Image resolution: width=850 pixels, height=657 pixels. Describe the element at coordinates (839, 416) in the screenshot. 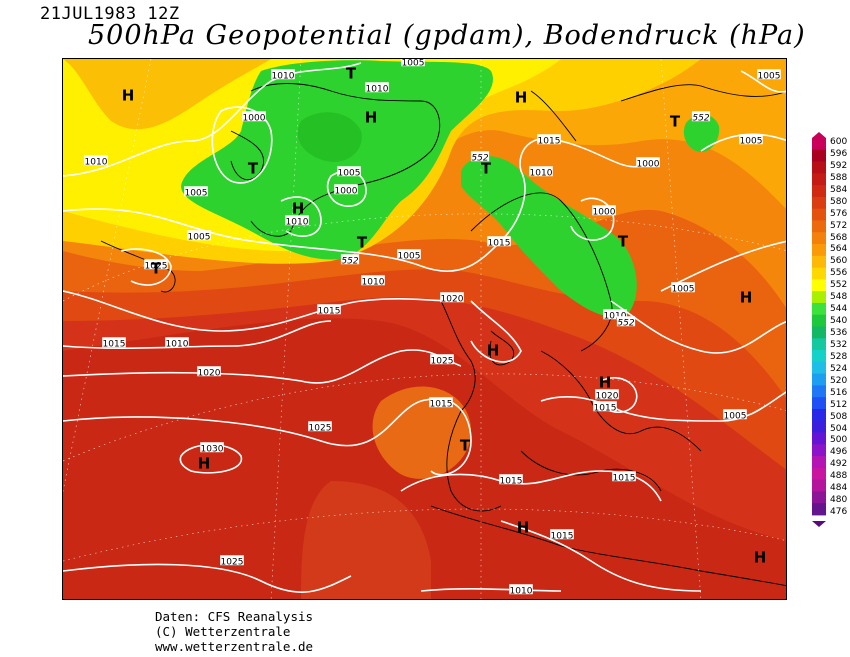

I see `legend-level-label: 508` at that location.